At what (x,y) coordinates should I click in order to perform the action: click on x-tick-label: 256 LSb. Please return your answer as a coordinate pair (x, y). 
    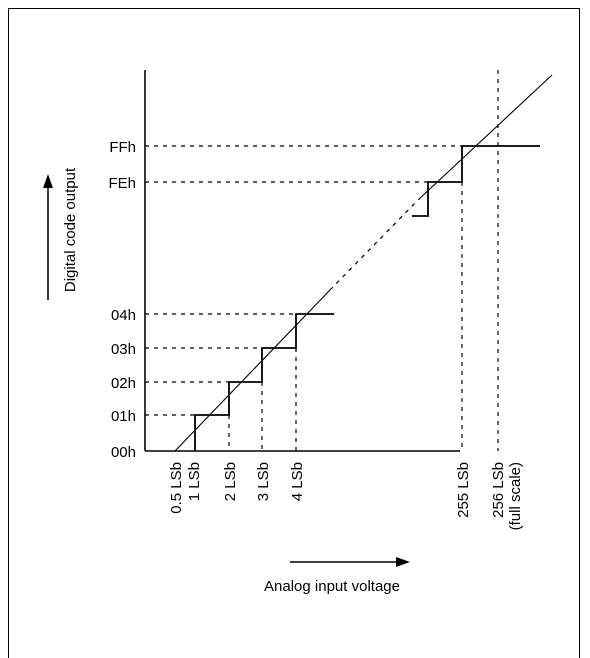
    Looking at the image, I should click on (498, 490).